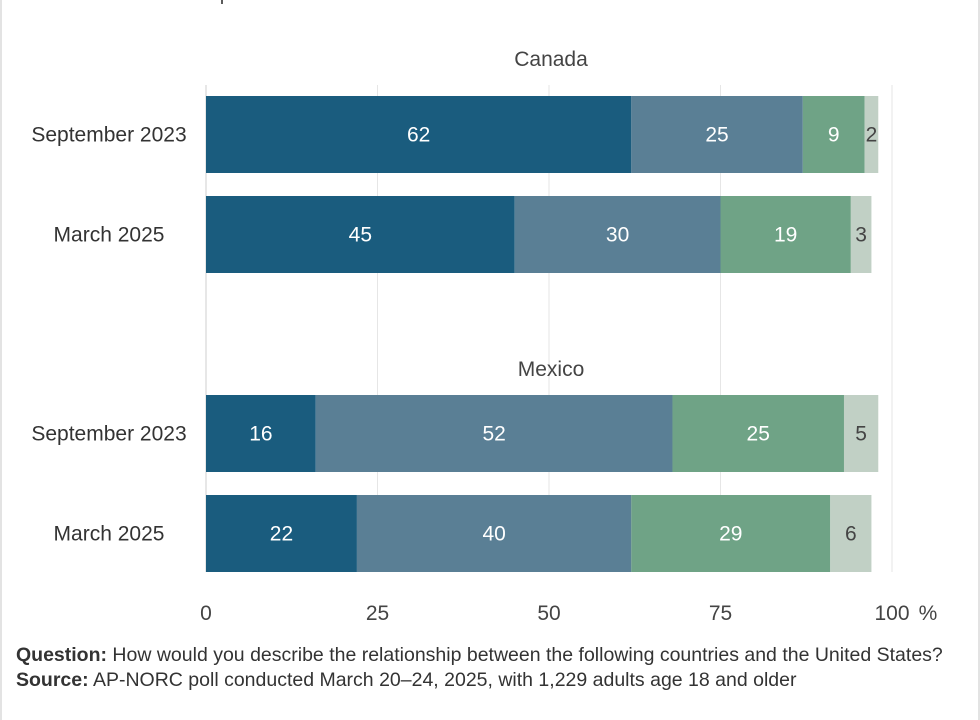 This screenshot has height=720, width=980. I want to click on data-label: 5, so click(861, 434).